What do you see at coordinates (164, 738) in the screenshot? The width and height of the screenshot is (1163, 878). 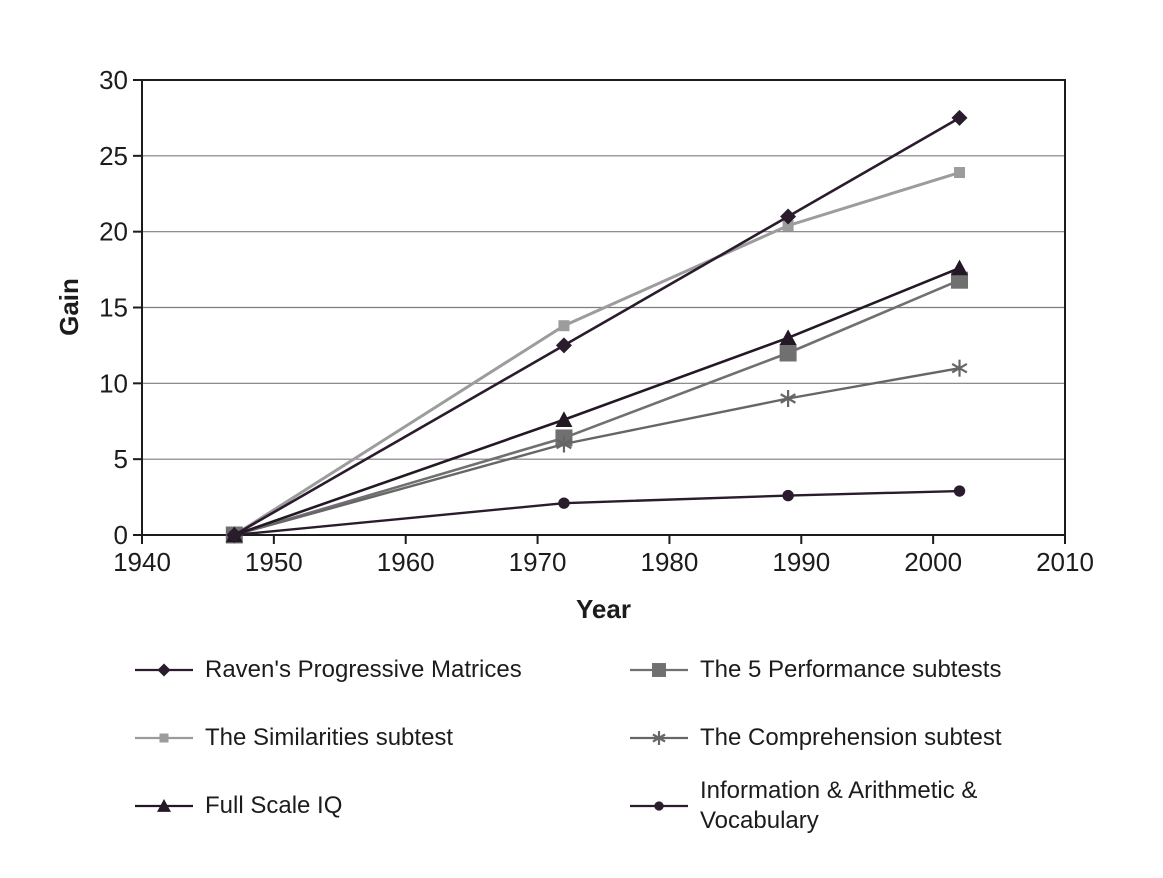 I see `small-square-marker-icon` at bounding box center [164, 738].